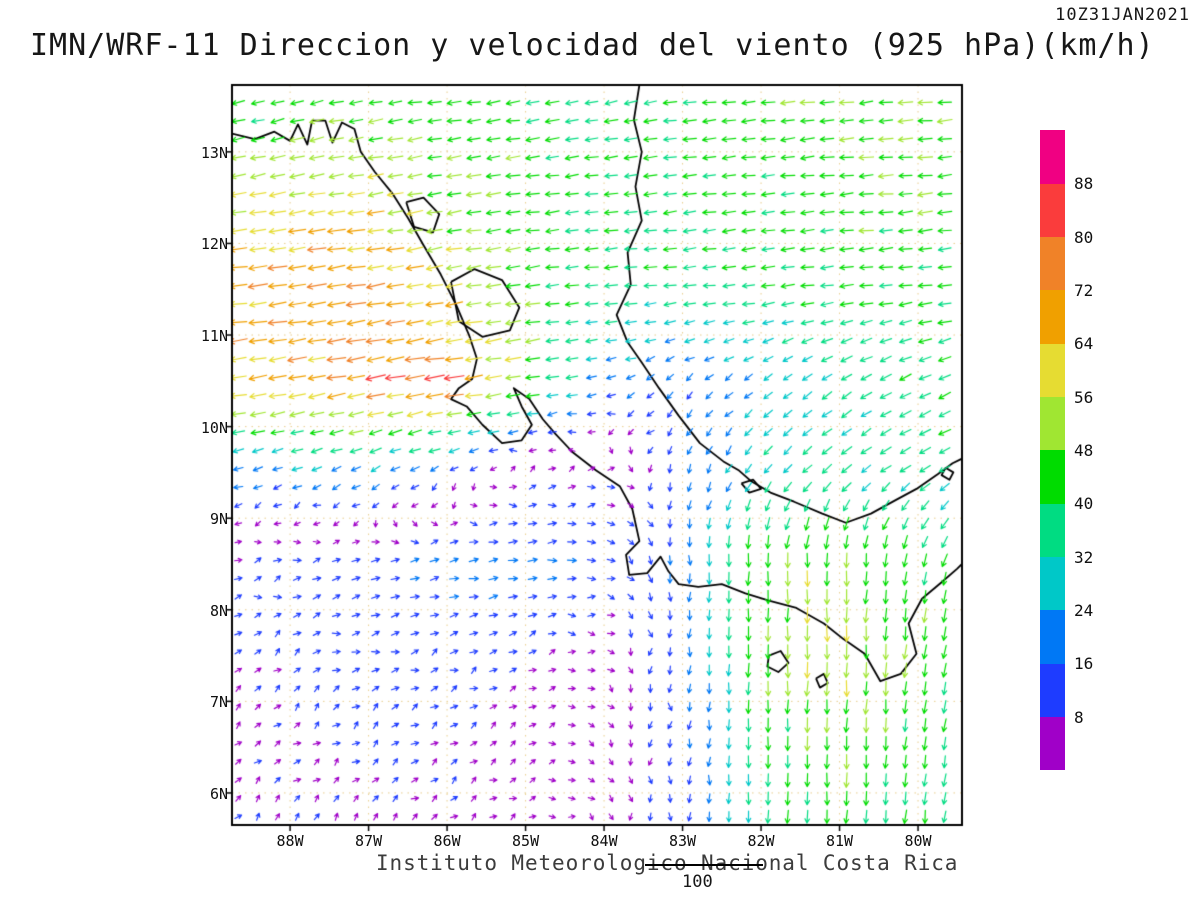 The width and height of the screenshot is (1200, 900). What do you see at coordinates (840, 841) in the screenshot?
I see `lon-tick-label: 81W` at bounding box center [840, 841].